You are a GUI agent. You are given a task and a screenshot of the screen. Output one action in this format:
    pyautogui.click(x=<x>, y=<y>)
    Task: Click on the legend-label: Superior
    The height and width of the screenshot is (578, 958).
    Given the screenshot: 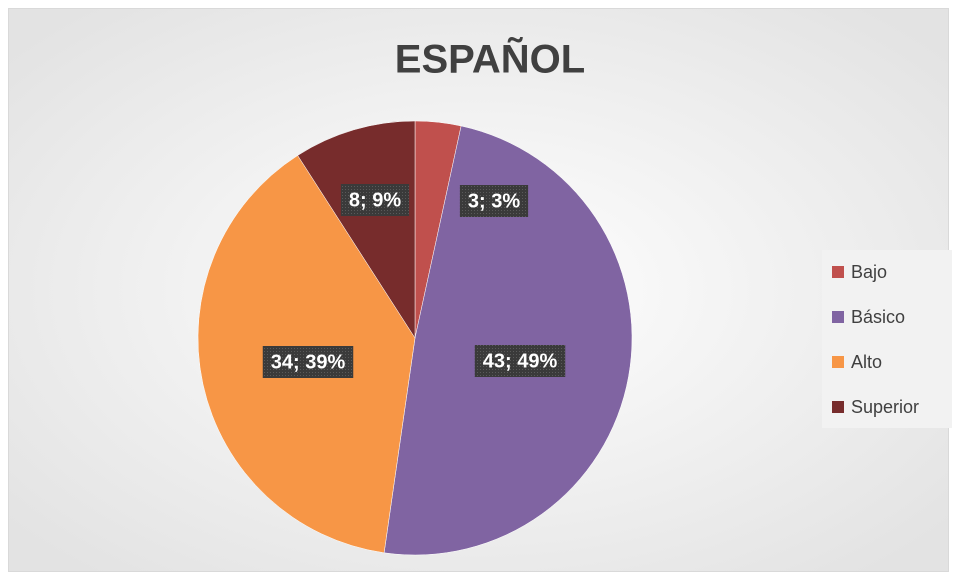 What is the action you would take?
    pyautogui.click(x=885, y=407)
    